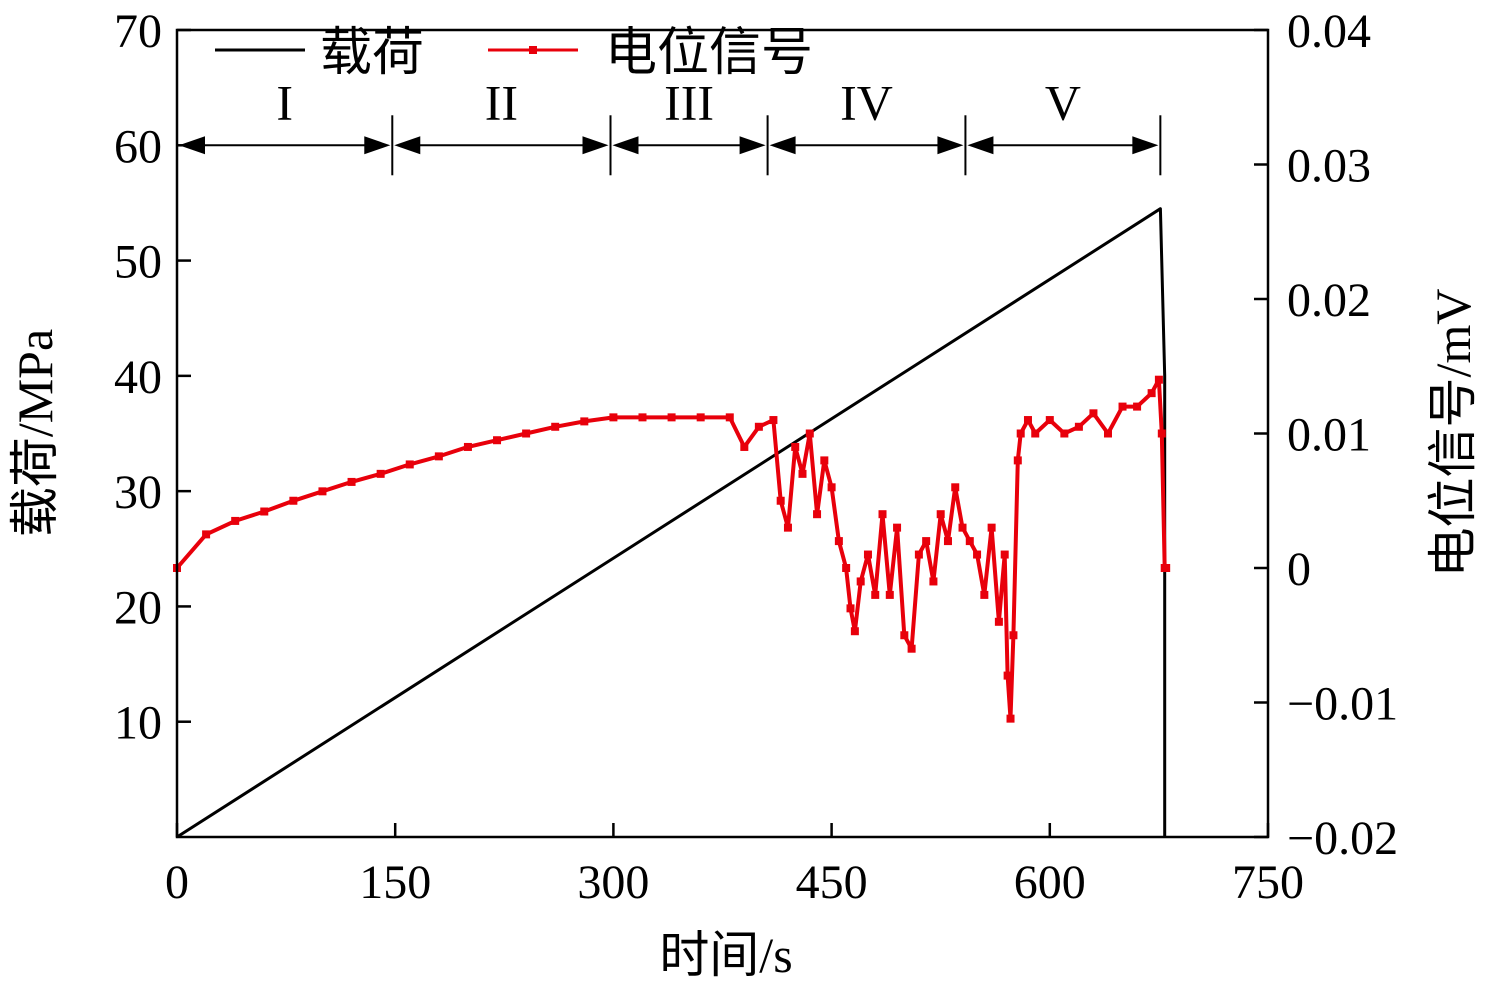 The image size is (1493, 989). I want to click on y-axis-title: 载荷/MPa, so click(35, 433).